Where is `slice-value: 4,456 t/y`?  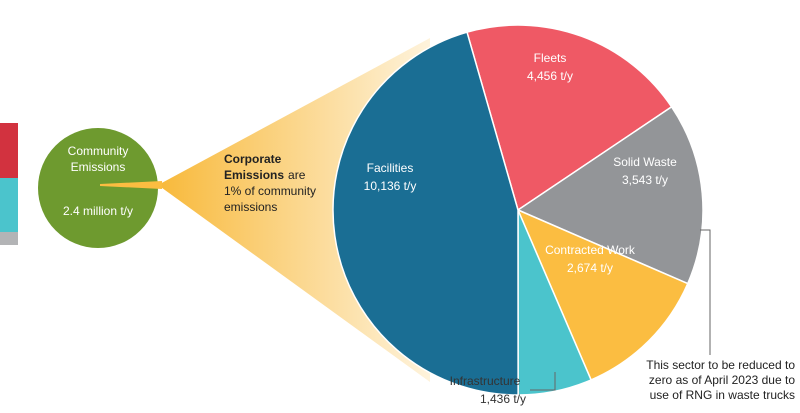
slice-value: 4,456 t/y is located at coordinates (550, 76).